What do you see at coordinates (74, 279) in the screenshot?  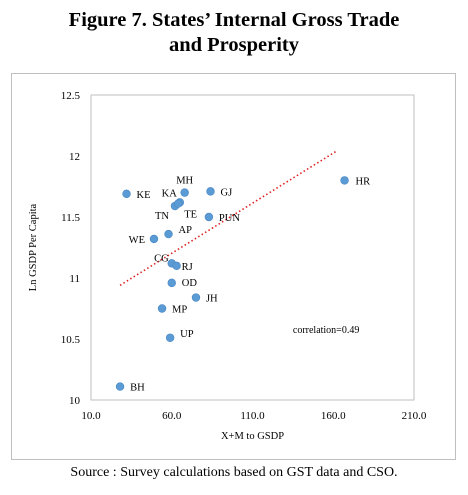 I see `y-tick-label: 11` at bounding box center [74, 279].